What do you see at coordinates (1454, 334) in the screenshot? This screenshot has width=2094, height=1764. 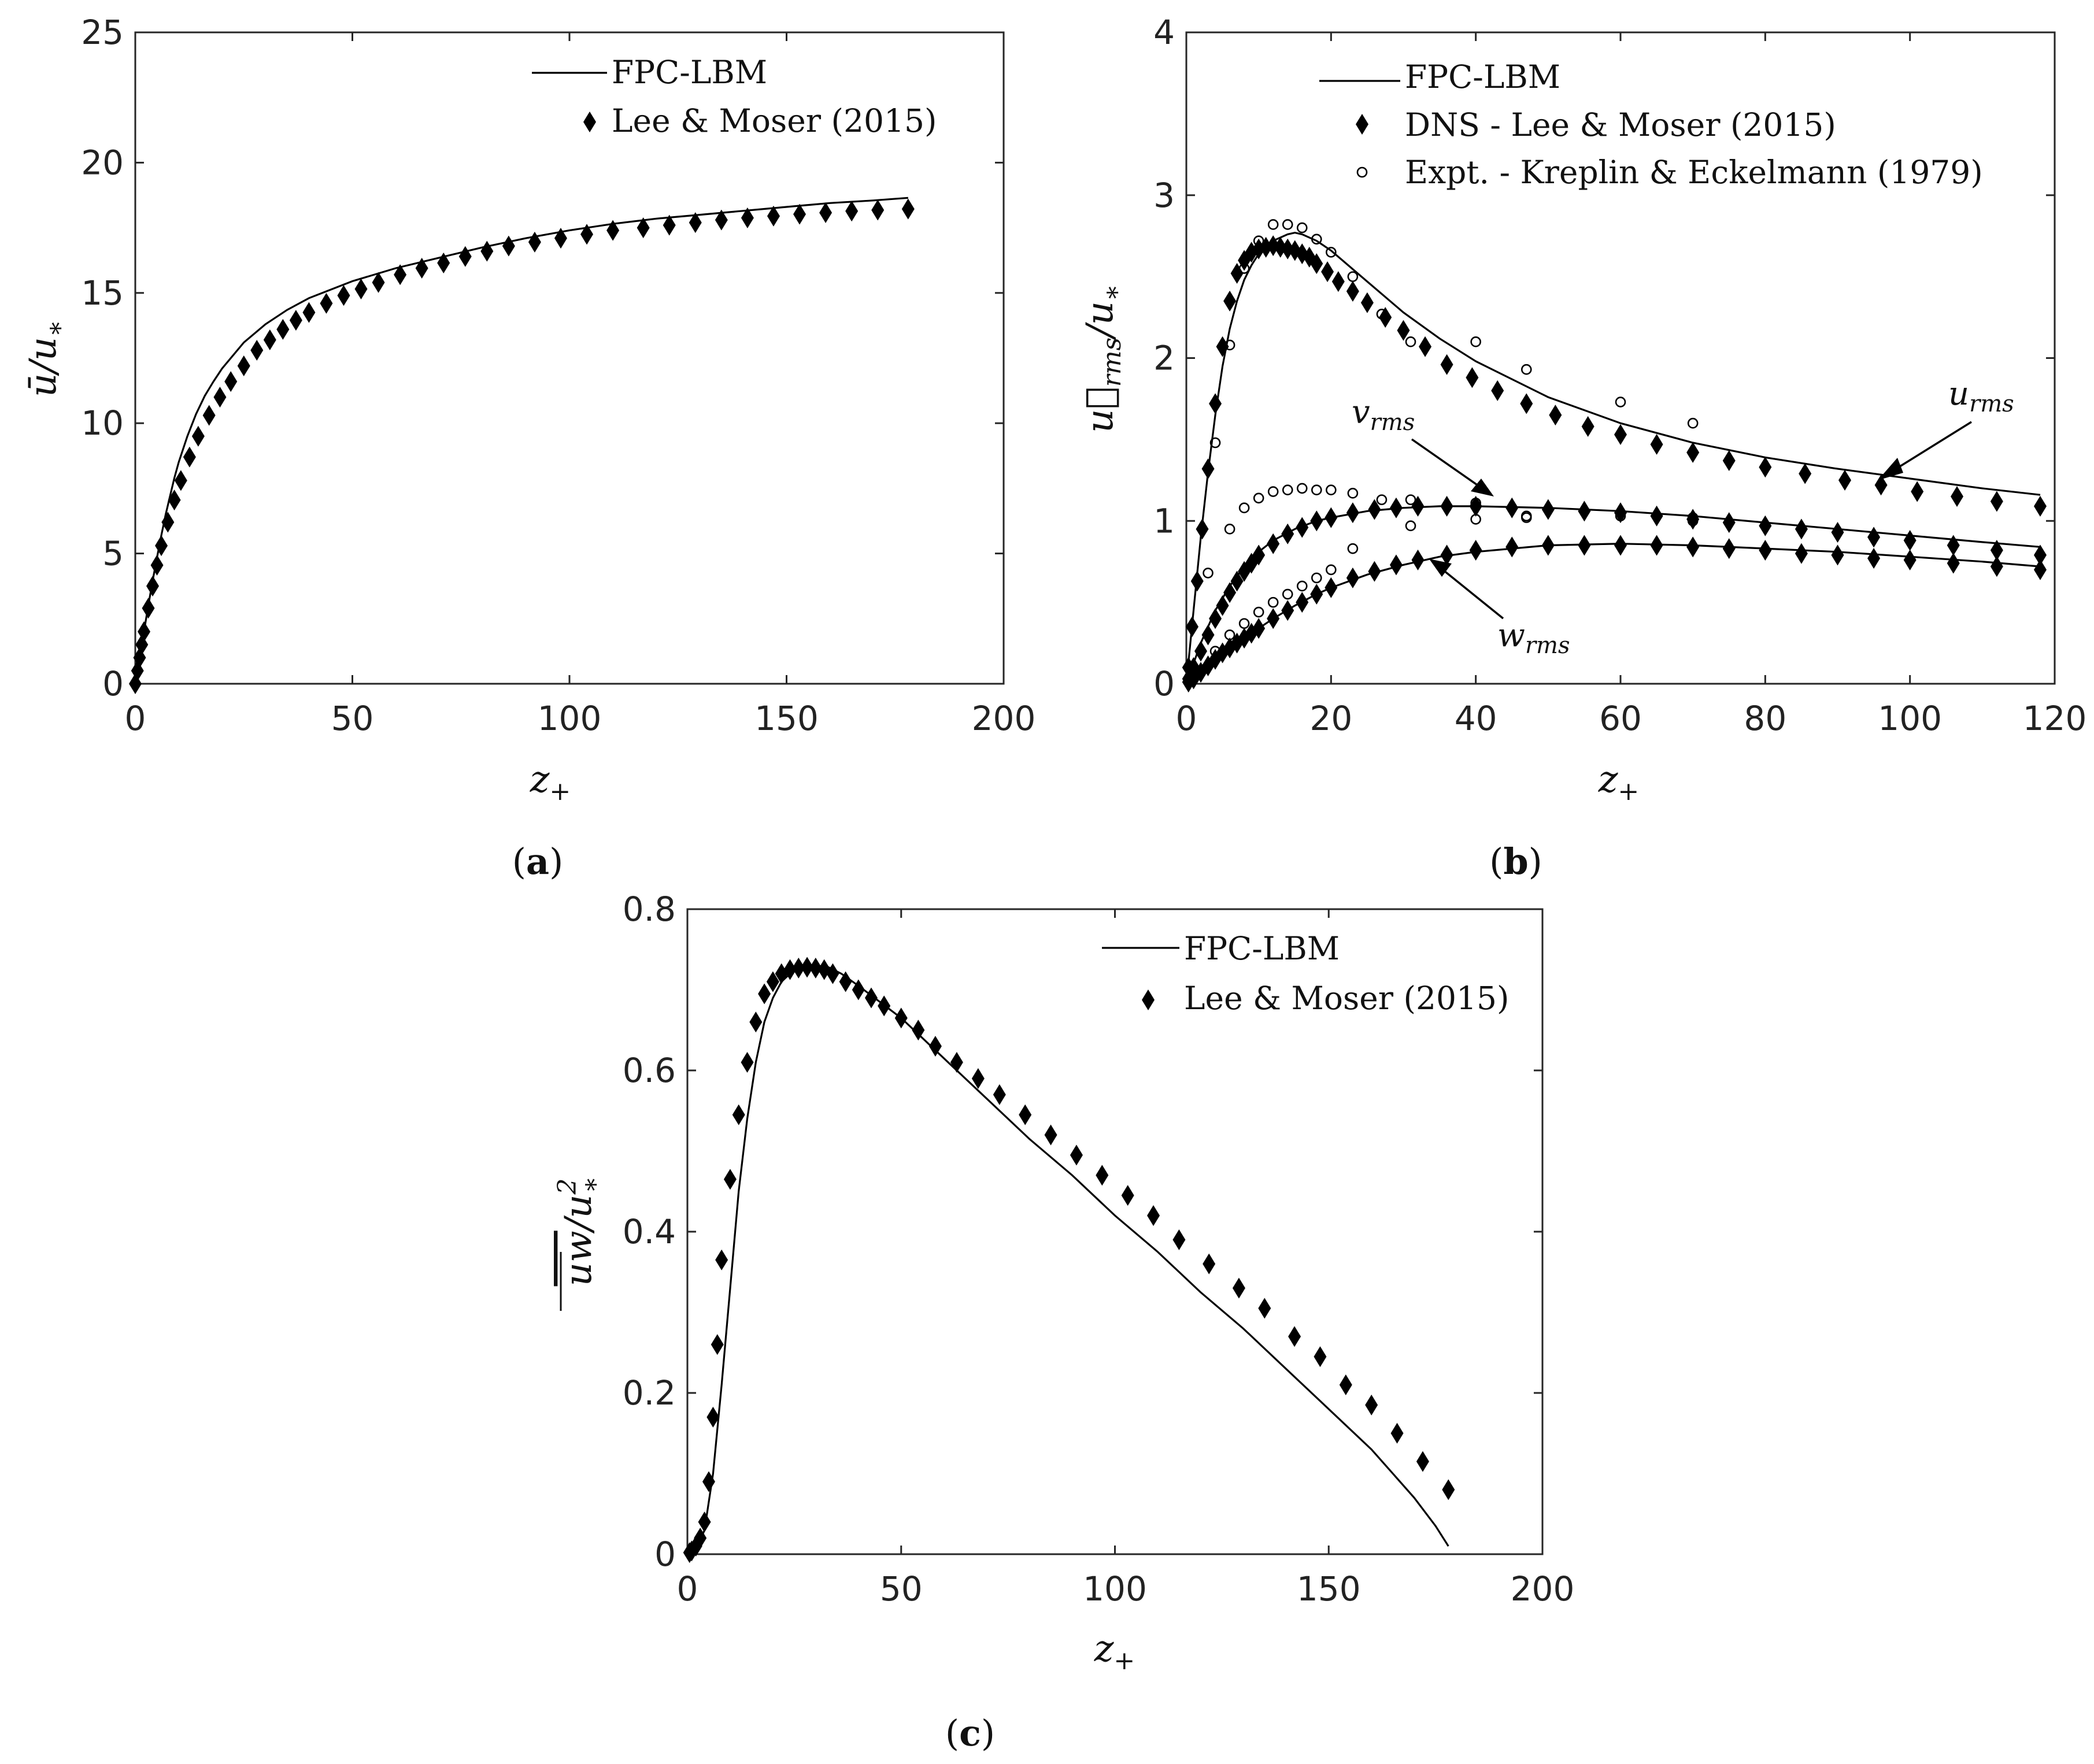 I see `series-points-expt-u-rms` at bounding box center [1454, 334].